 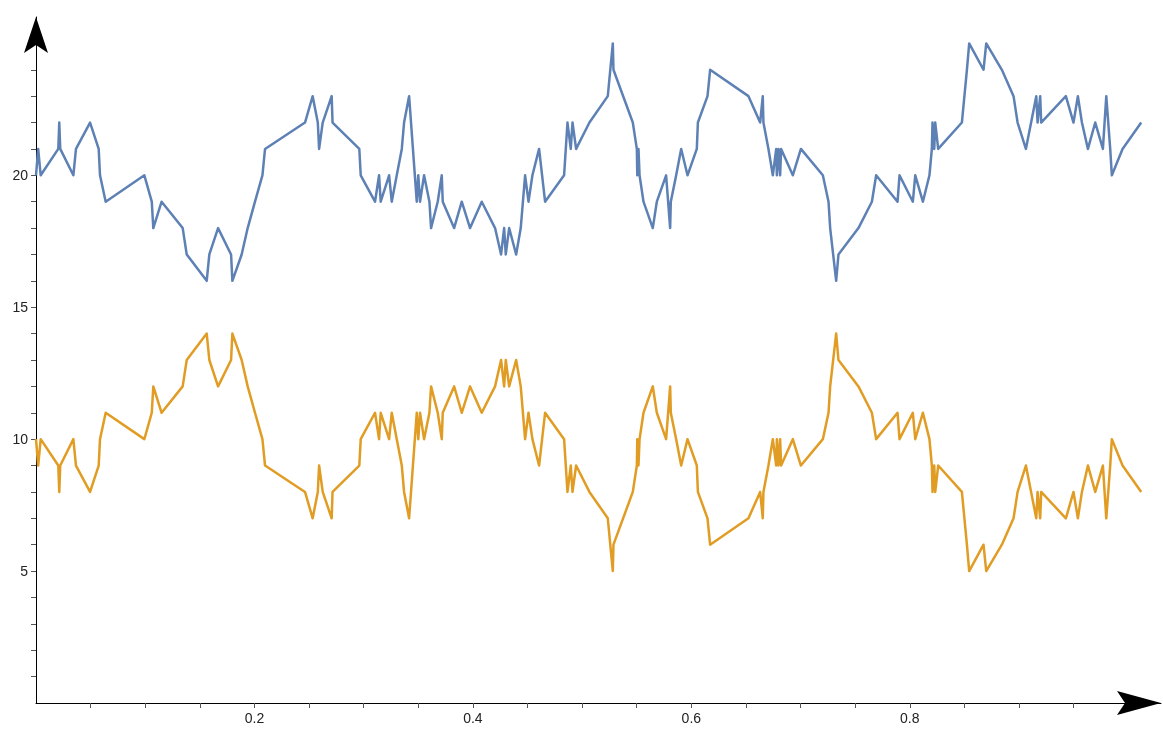 What do you see at coordinates (254, 718) in the screenshot?
I see `x-tick-label: 0.2` at bounding box center [254, 718].